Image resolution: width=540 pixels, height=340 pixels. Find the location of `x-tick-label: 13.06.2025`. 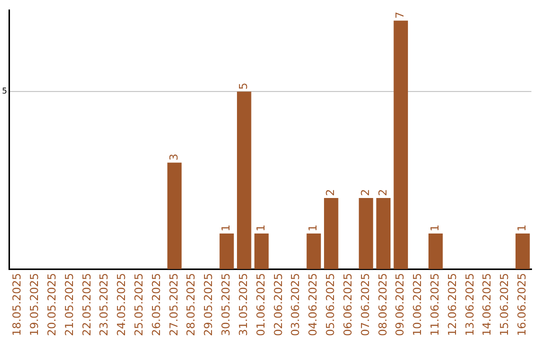

x-tick-label: 13.06.2025 is located at coordinates (469, 304).